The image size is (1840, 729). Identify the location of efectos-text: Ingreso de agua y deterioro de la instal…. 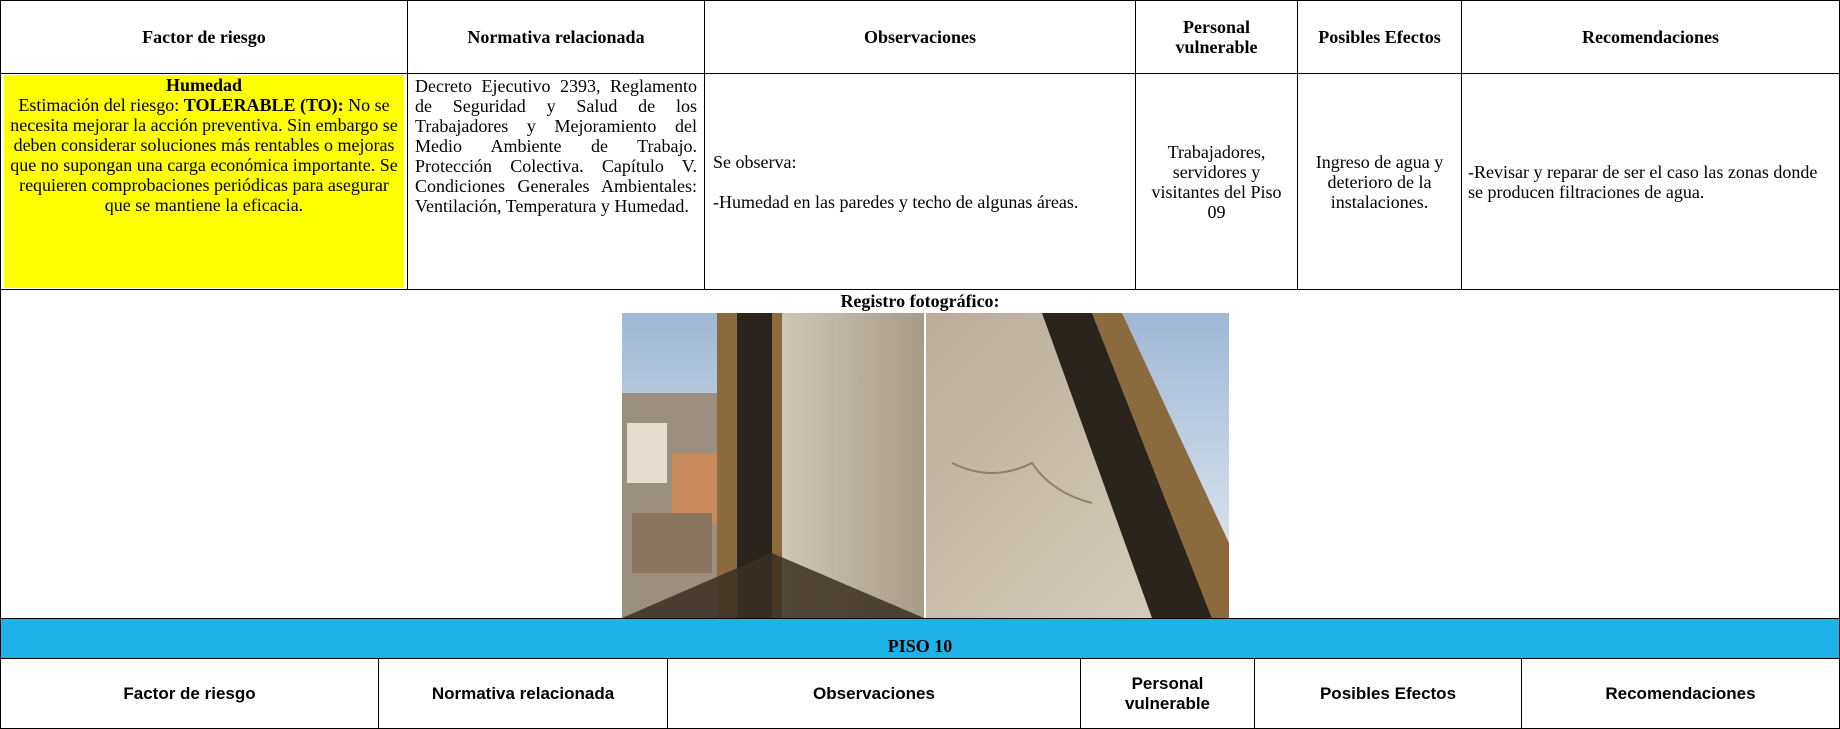
(1379, 181).